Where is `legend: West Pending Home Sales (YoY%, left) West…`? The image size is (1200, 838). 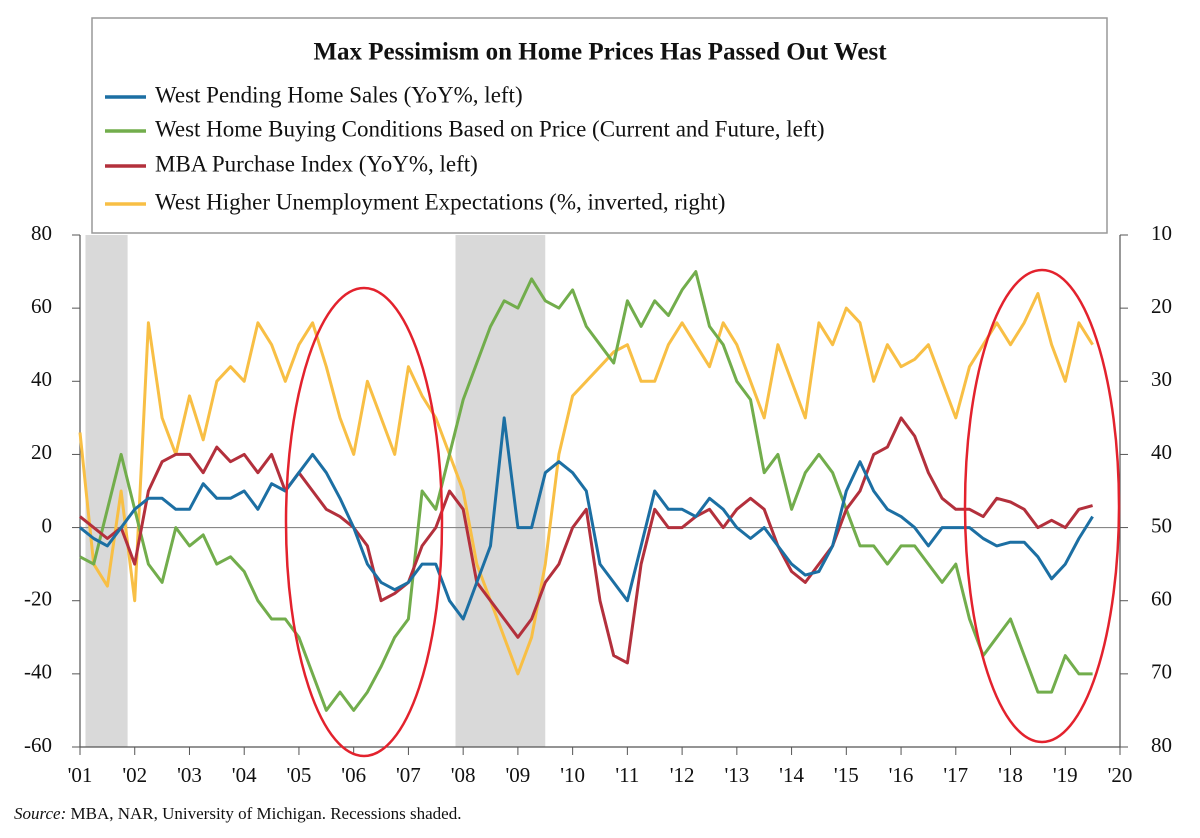
legend: West Pending Home Sales (YoY%, left) West… is located at coordinates (465, 148).